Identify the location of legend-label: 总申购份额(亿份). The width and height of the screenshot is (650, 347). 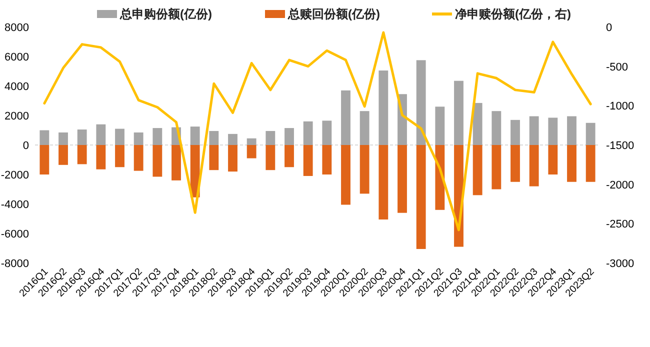
(165, 14).